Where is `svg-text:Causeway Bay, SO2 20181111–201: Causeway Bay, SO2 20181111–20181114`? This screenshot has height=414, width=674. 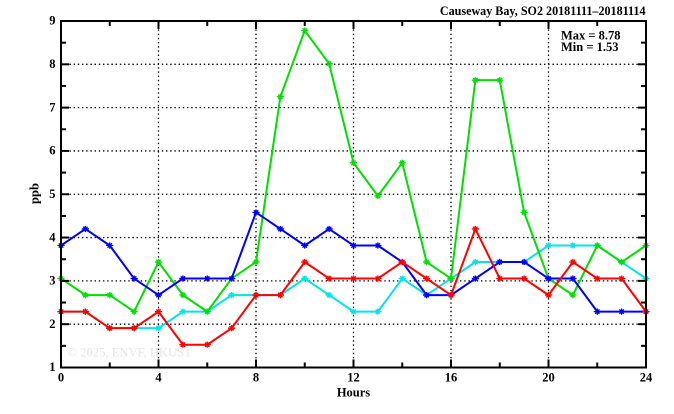
svg-text:Causeway Bay, SO2 20181111–201: Causeway Bay, SO2 20181111–20181114 is located at coordinates (543, 11).